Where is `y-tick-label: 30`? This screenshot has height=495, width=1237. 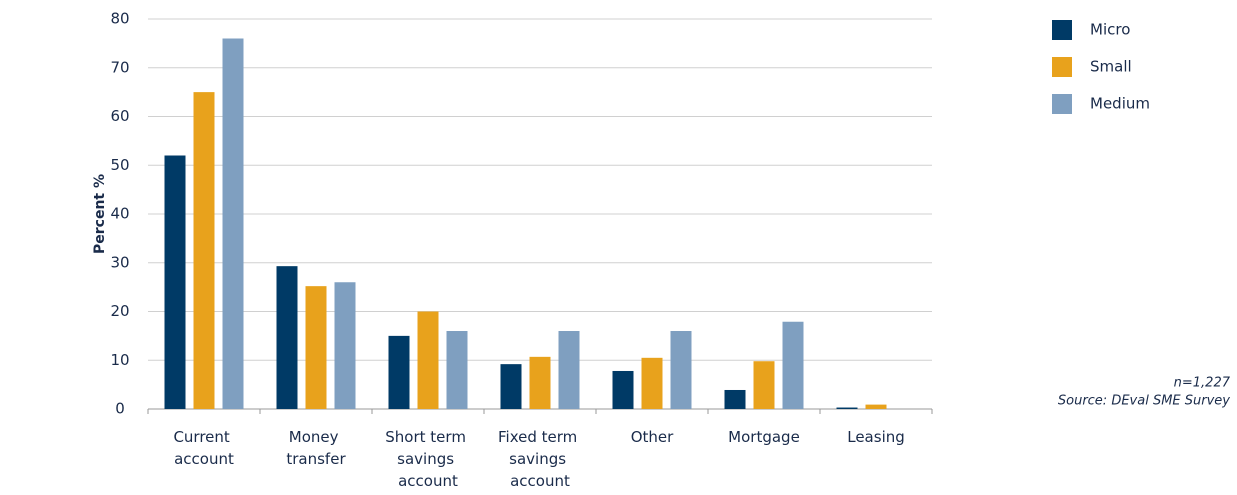
y-tick-label: 30 is located at coordinates (119, 262).